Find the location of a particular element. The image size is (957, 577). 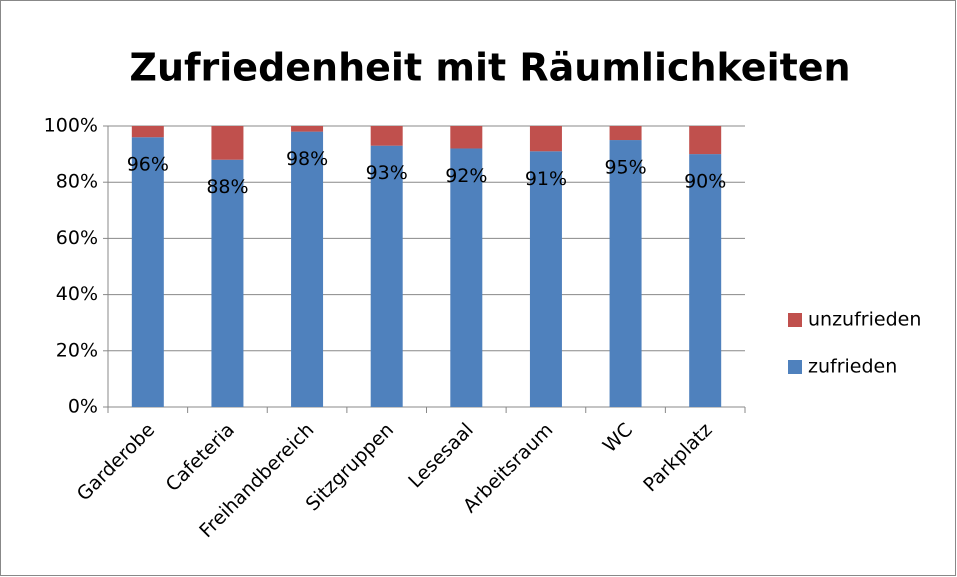

data-label: 92% is located at coordinates (466, 176).